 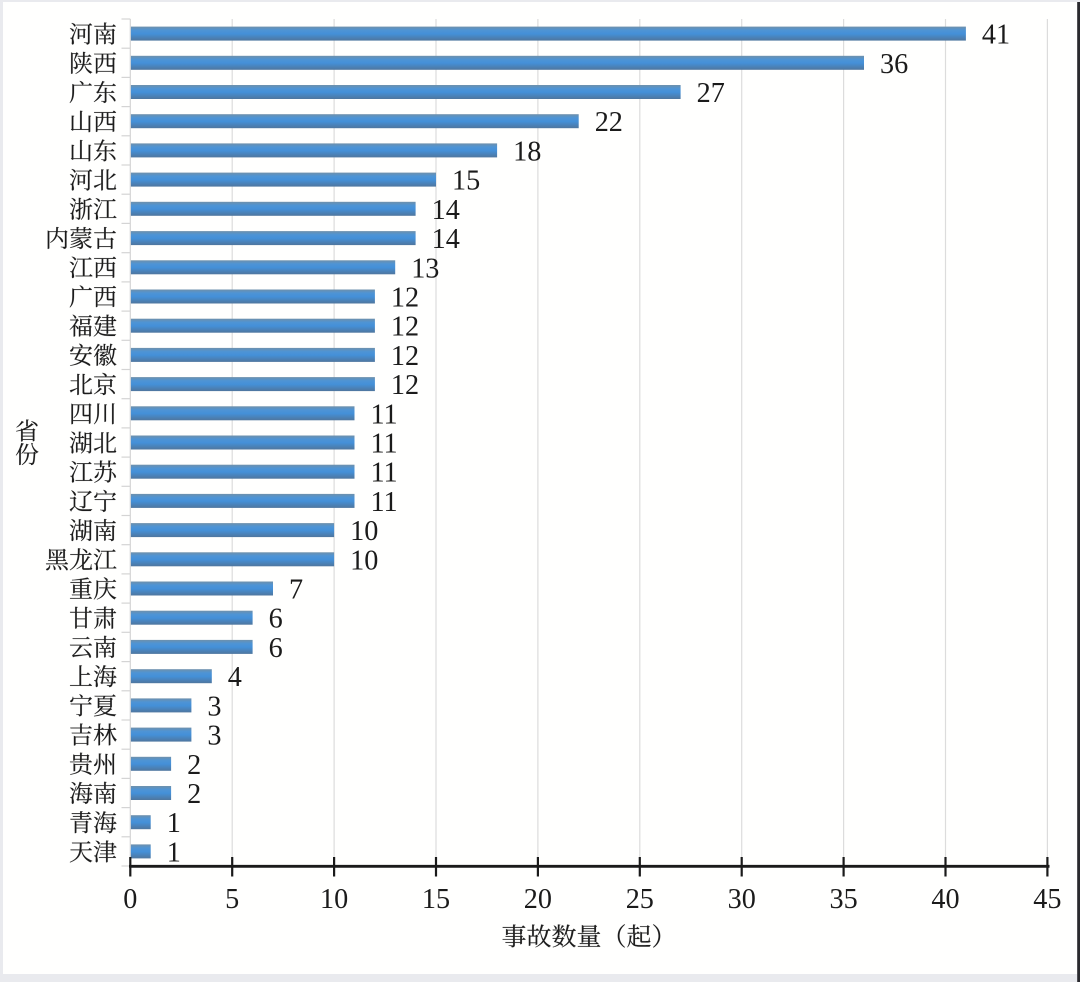 What do you see at coordinates (538, 899) in the screenshot?
I see `svg-text: 20` at bounding box center [538, 899].